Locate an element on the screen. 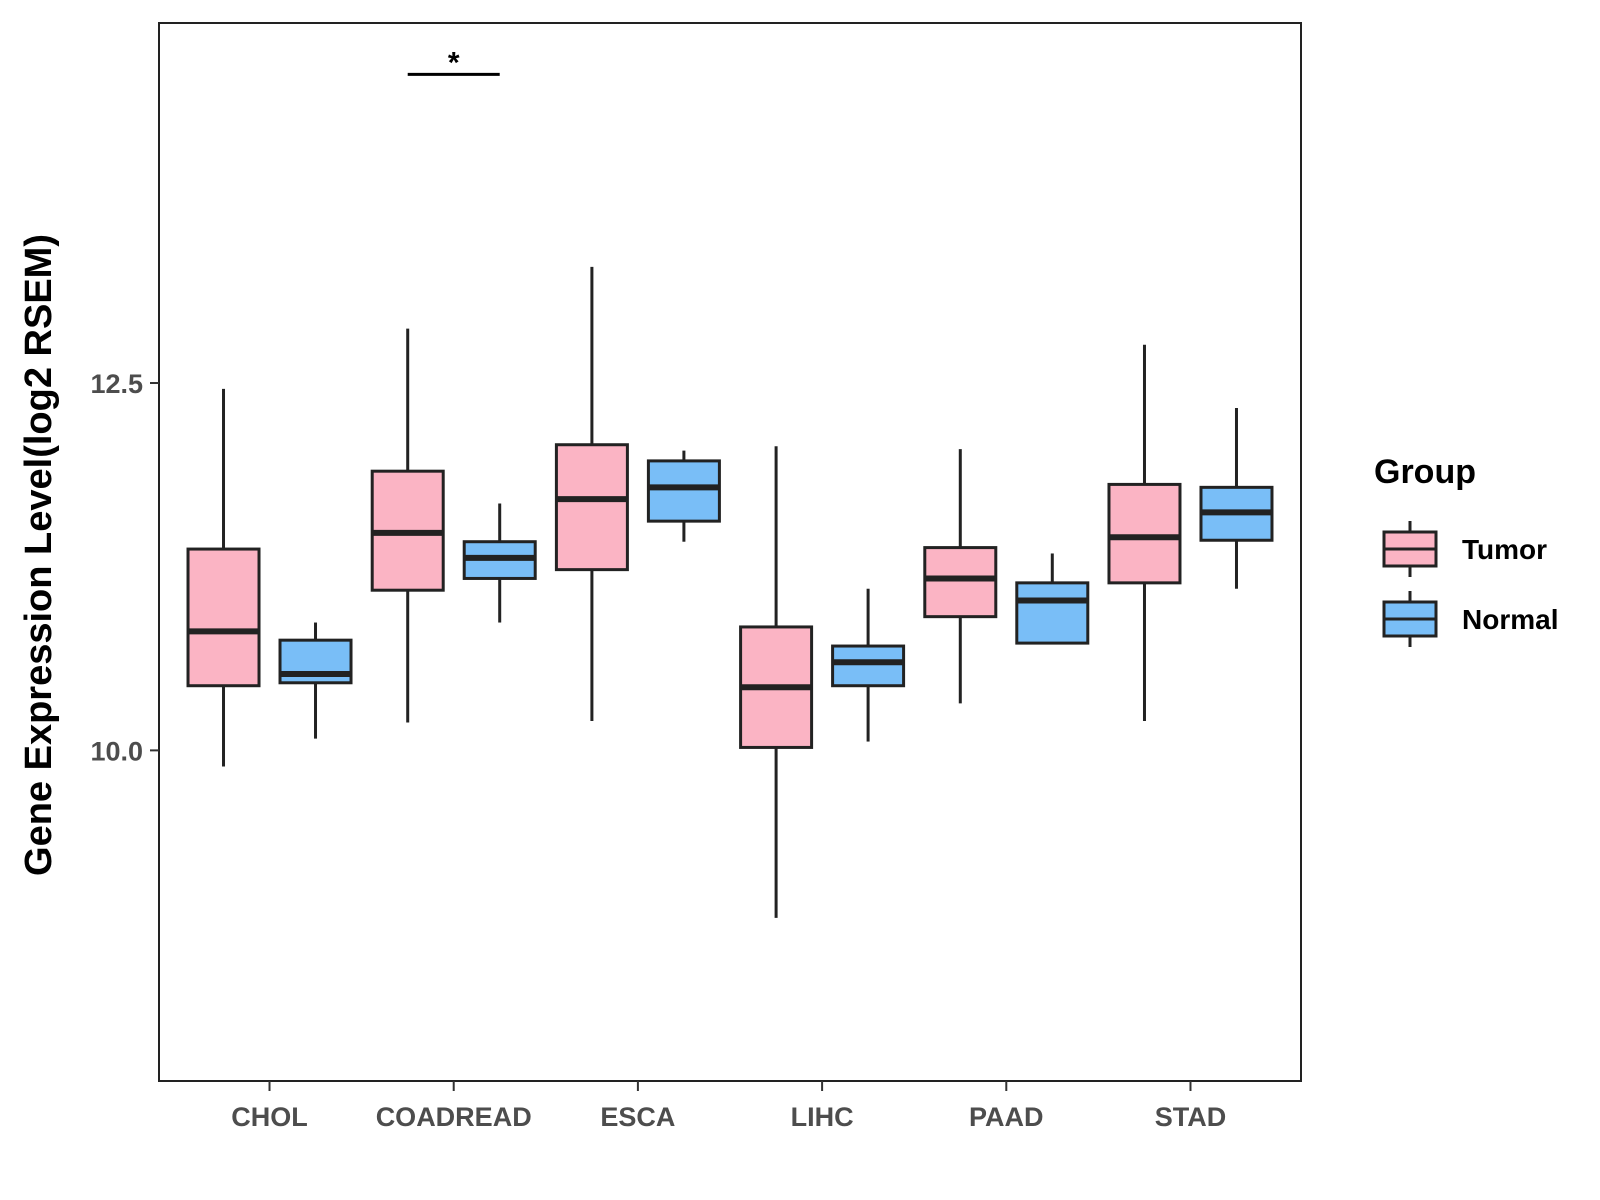  legend-title: Group is located at coordinates (1425, 472).